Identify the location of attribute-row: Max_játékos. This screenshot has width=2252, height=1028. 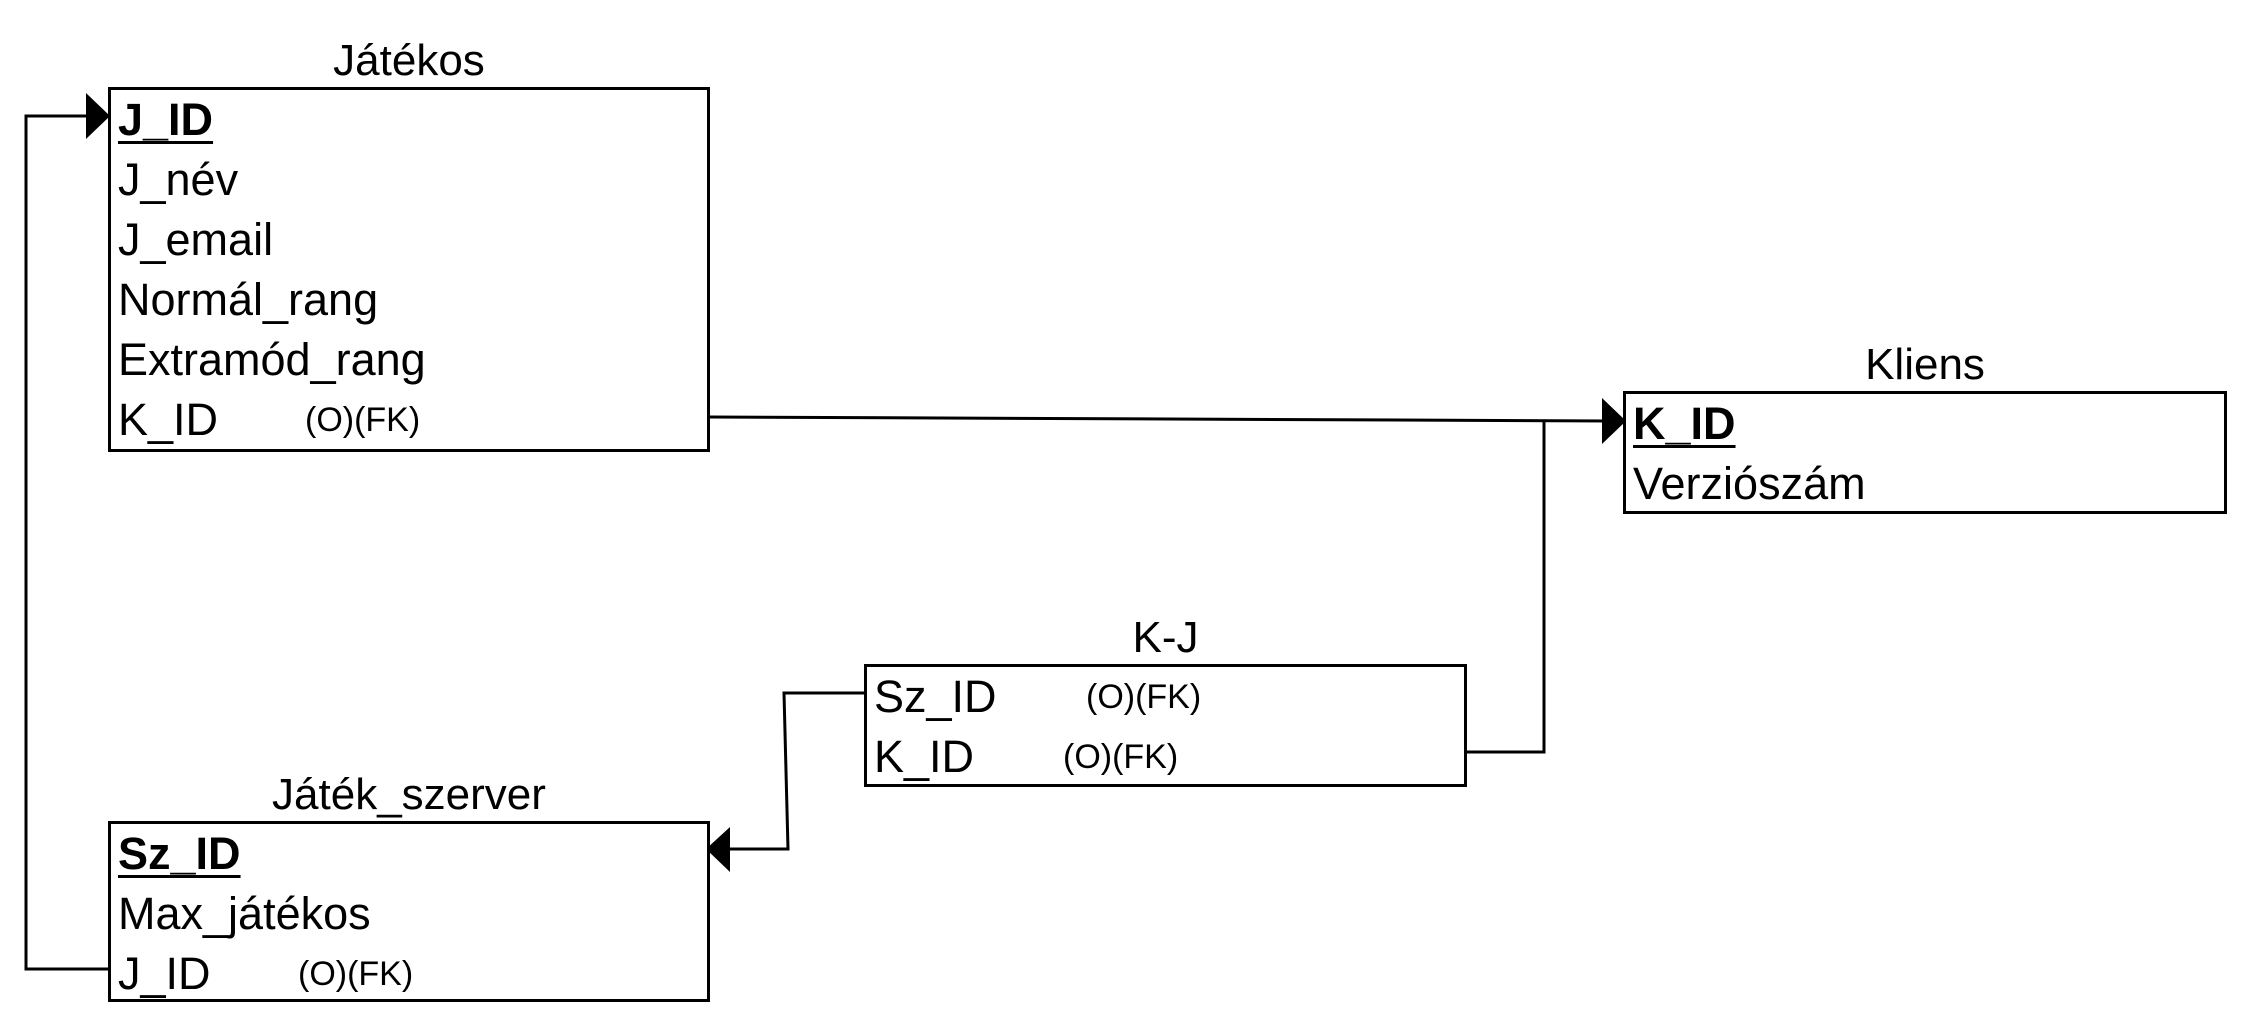
(244, 914).